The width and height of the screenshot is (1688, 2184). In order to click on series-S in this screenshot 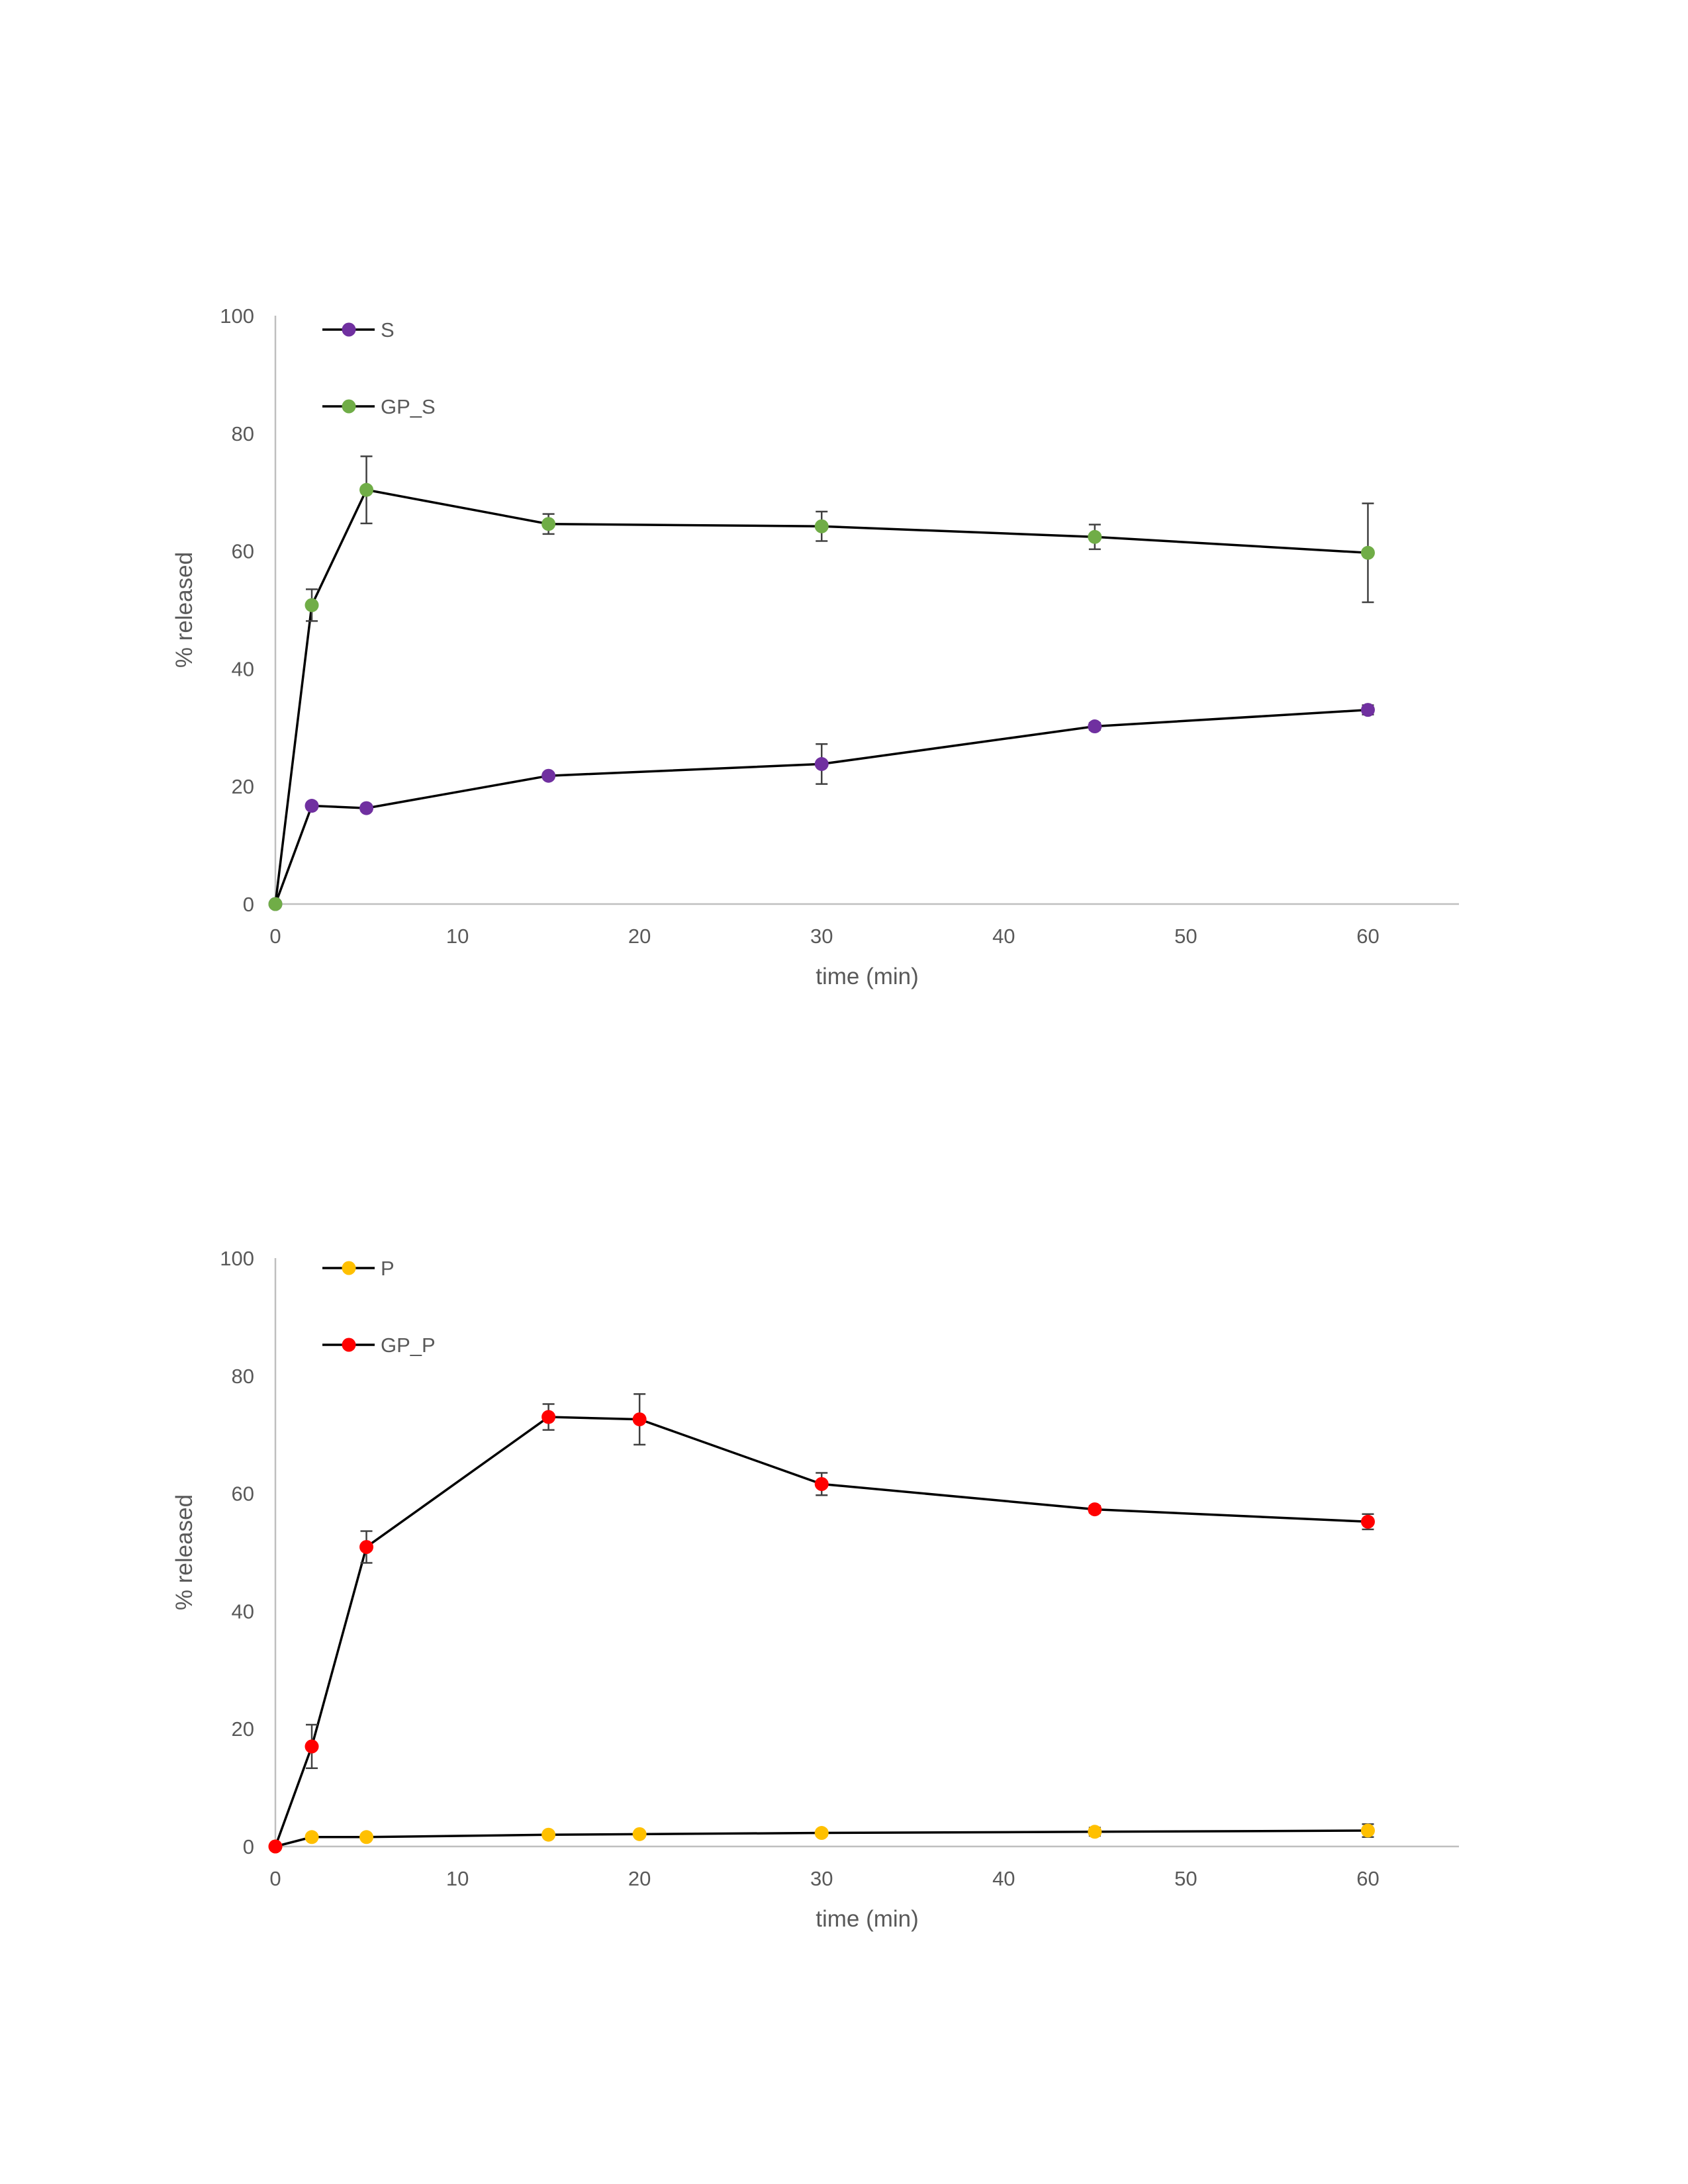, I will do `click(821, 807)`.